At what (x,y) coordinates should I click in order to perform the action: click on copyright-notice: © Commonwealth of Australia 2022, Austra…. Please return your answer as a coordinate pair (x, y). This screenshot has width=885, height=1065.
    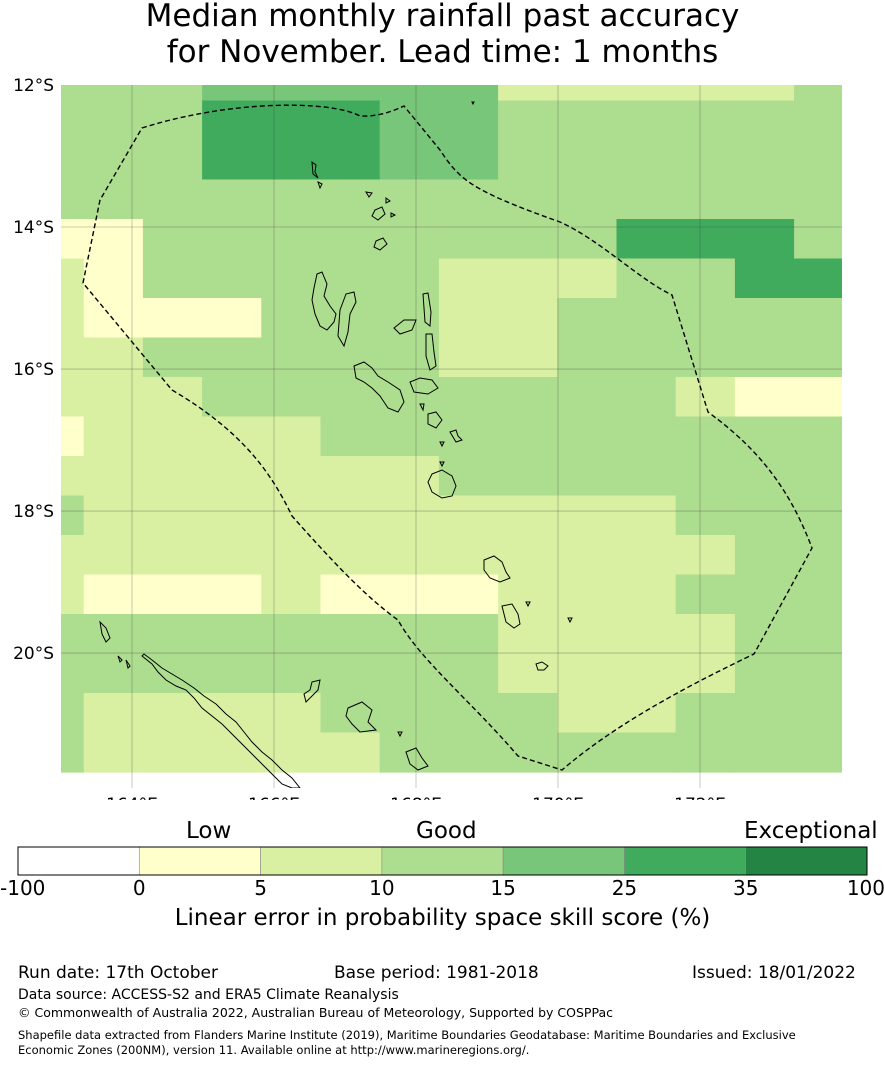
    Looking at the image, I should click on (315, 1012).